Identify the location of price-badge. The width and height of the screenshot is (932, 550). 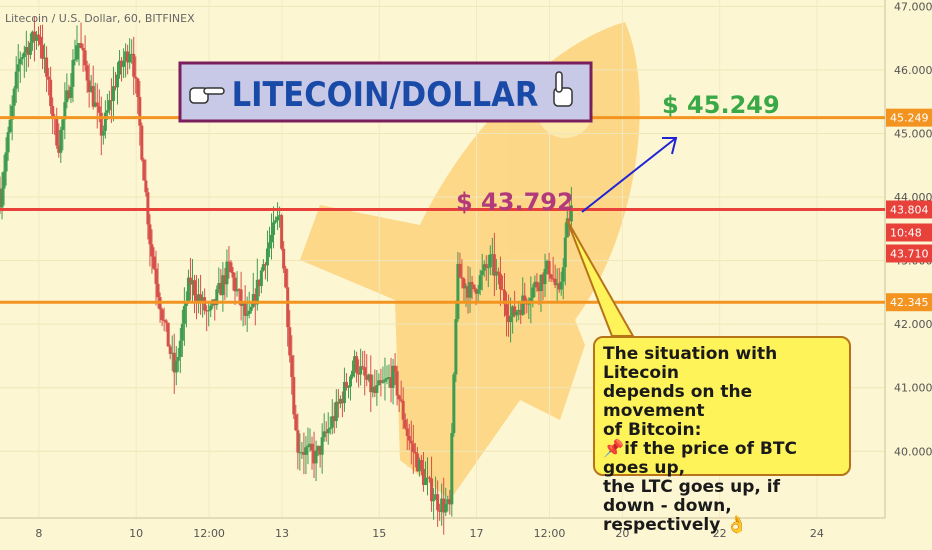
(909, 232).